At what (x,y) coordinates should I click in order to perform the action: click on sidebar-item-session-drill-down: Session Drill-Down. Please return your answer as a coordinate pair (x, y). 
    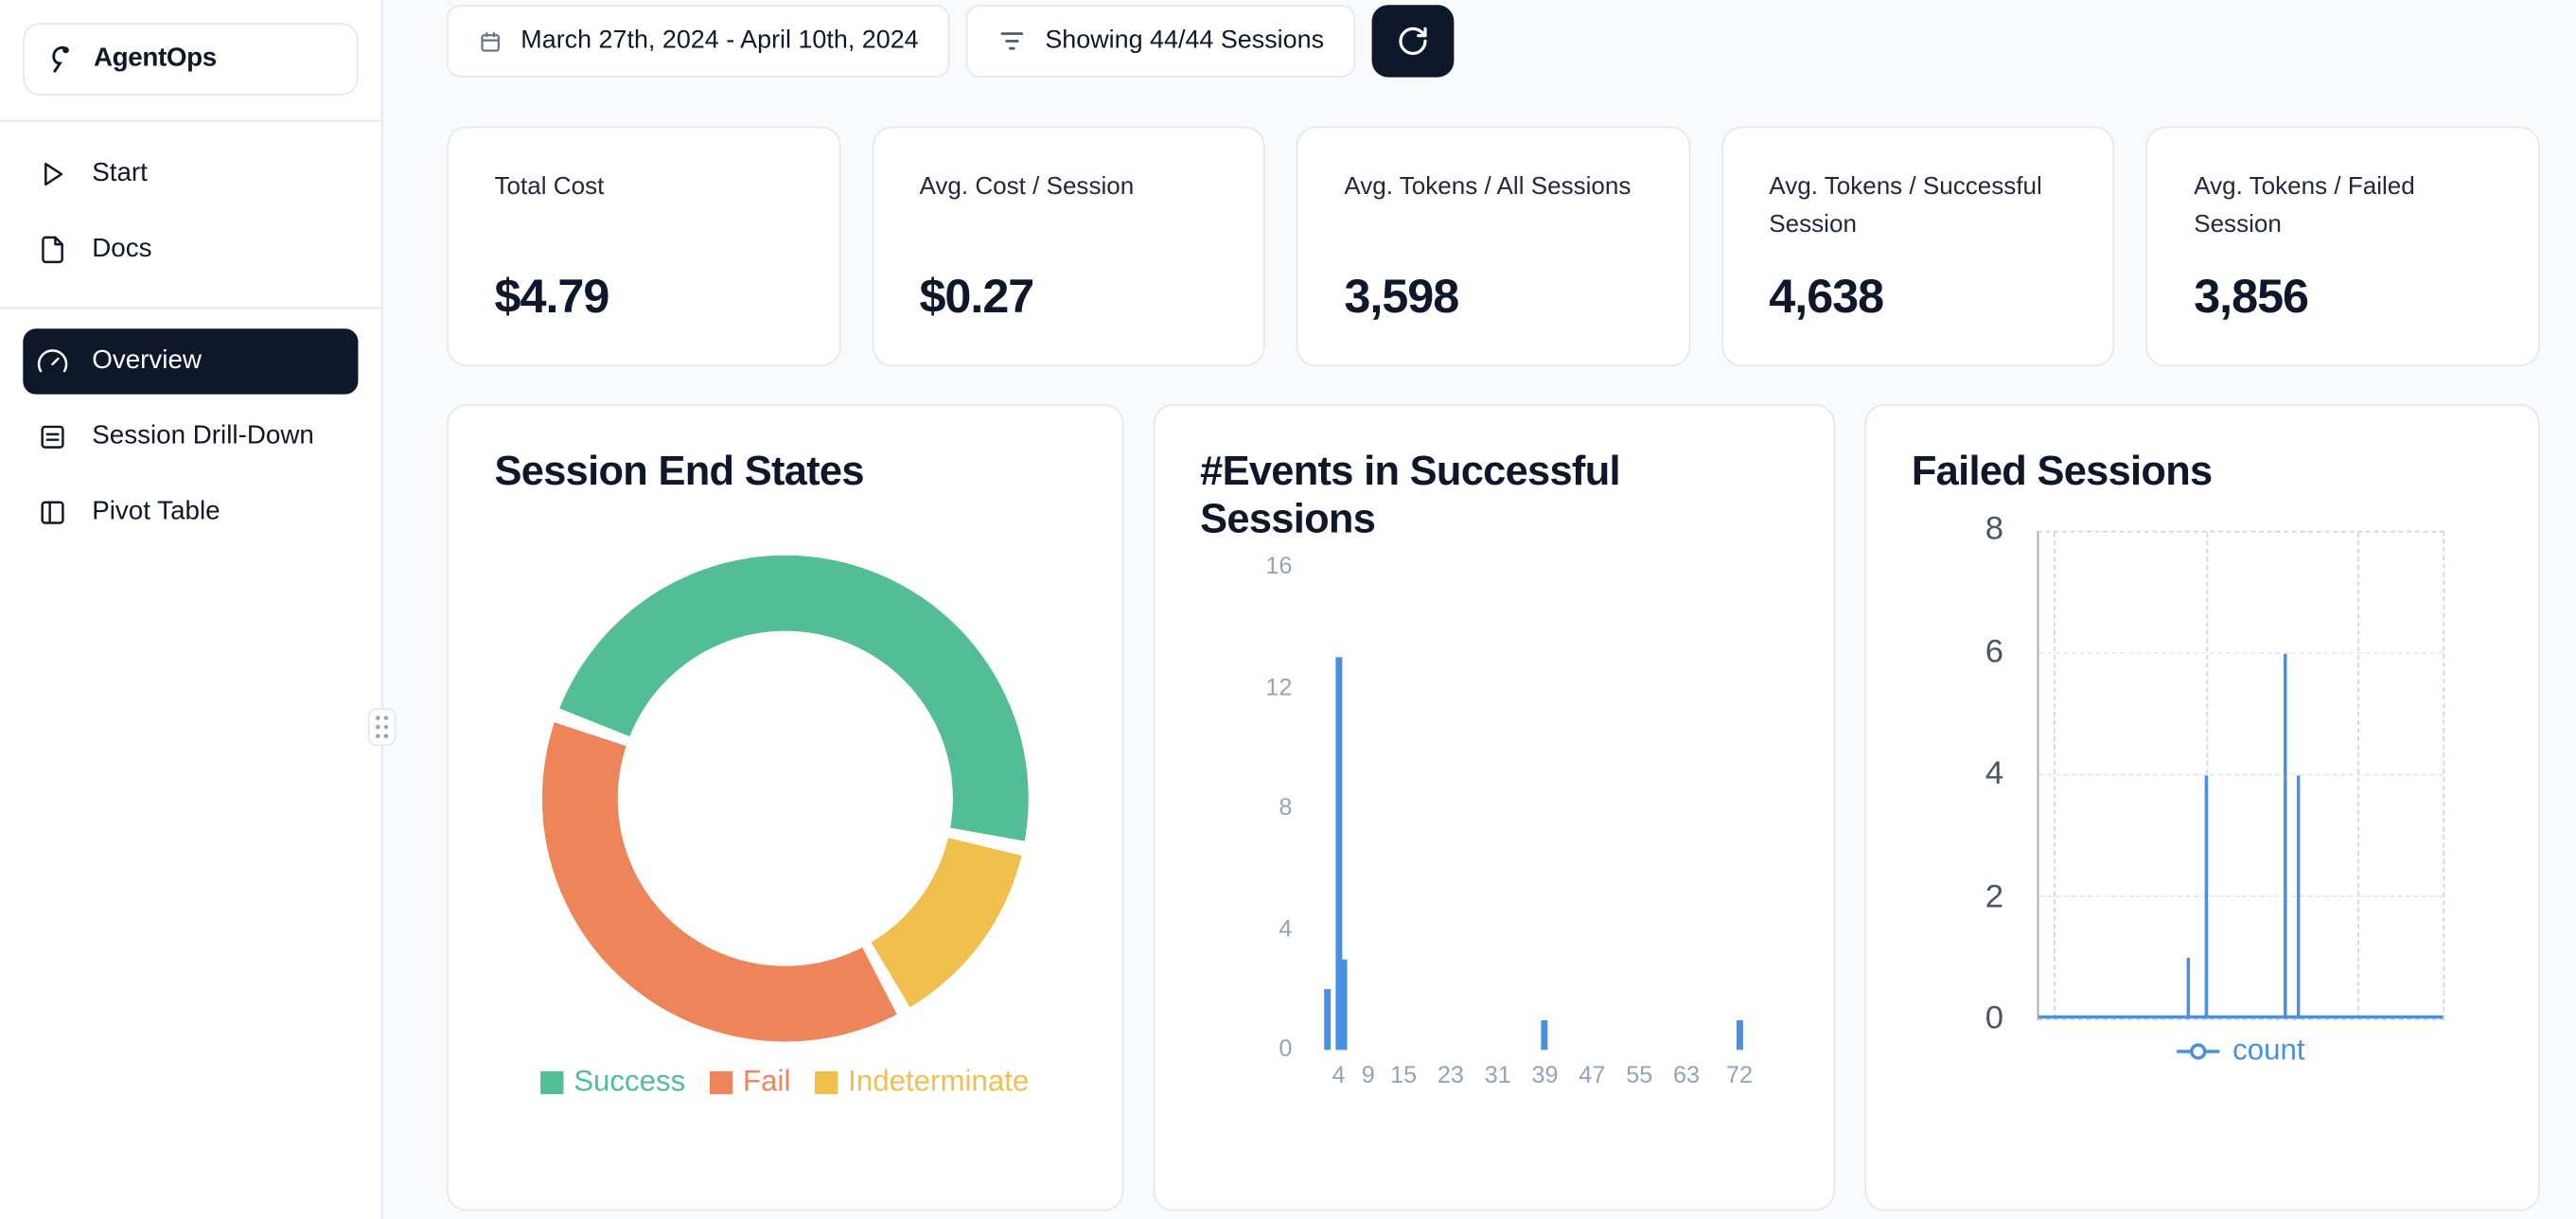
    Looking at the image, I should click on (190, 436).